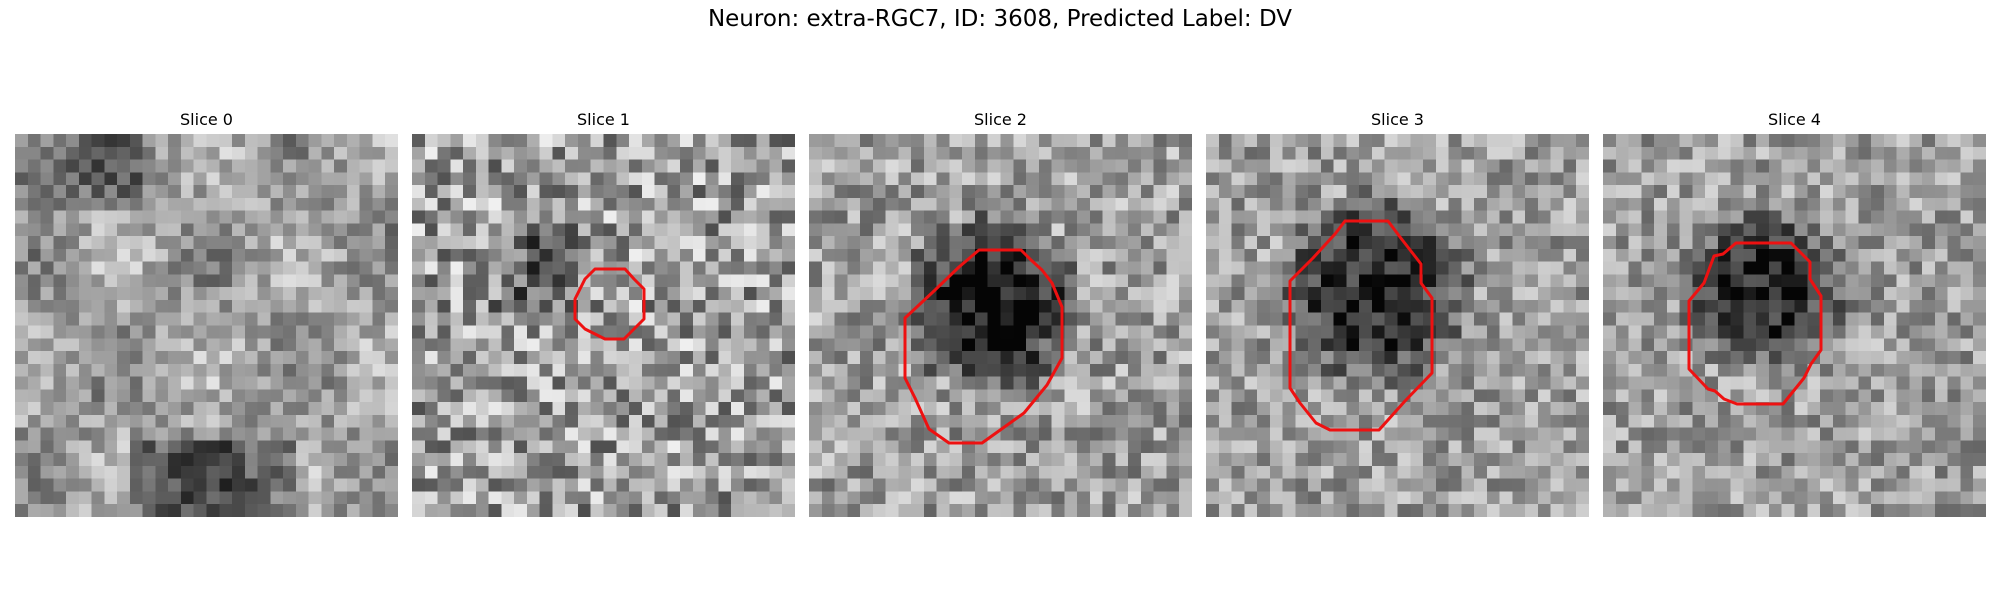 The image size is (2000, 600). What do you see at coordinates (1397, 119) in the screenshot?
I see `slice-title-3: Slice 3` at bounding box center [1397, 119].